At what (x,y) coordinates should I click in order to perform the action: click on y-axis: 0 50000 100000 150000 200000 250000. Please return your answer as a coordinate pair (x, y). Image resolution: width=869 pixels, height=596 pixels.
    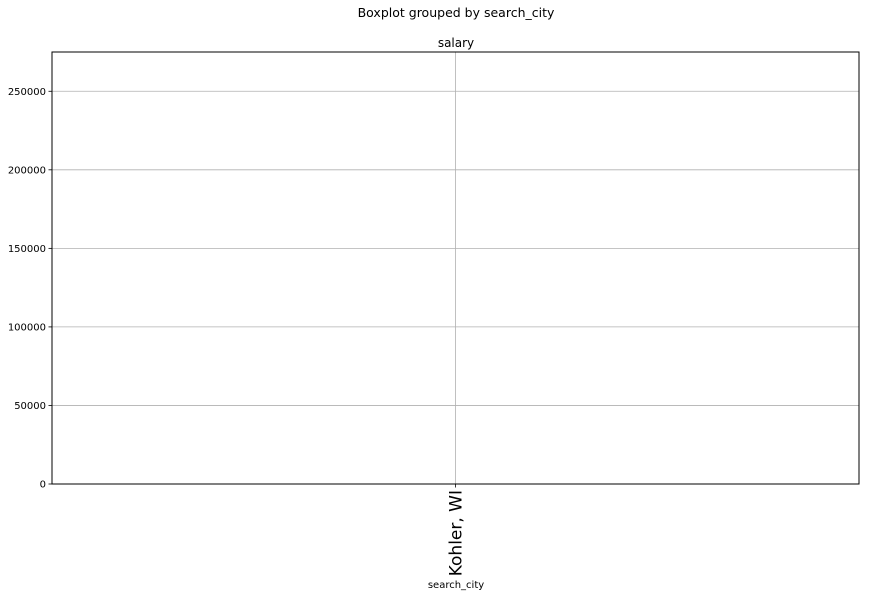
    Looking at the image, I should click on (30, 289).